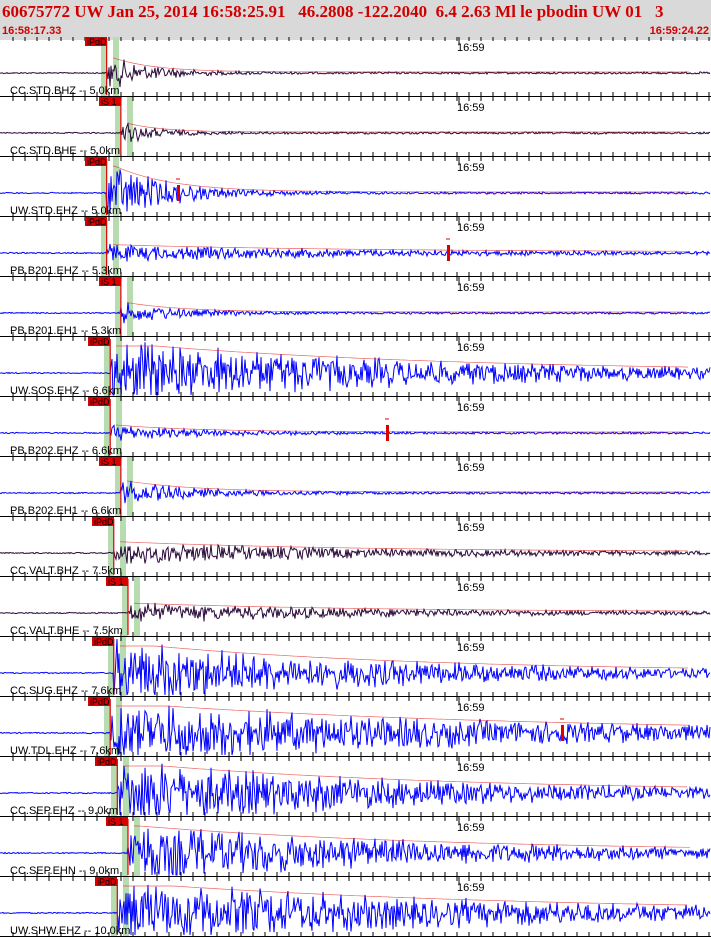 The width and height of the screenshot is (711, 938). Describe the element at coordinates (66, 271) in the screenshot. I see `channel-label: PB.B201.EHZ -- 5.3km` at that location.